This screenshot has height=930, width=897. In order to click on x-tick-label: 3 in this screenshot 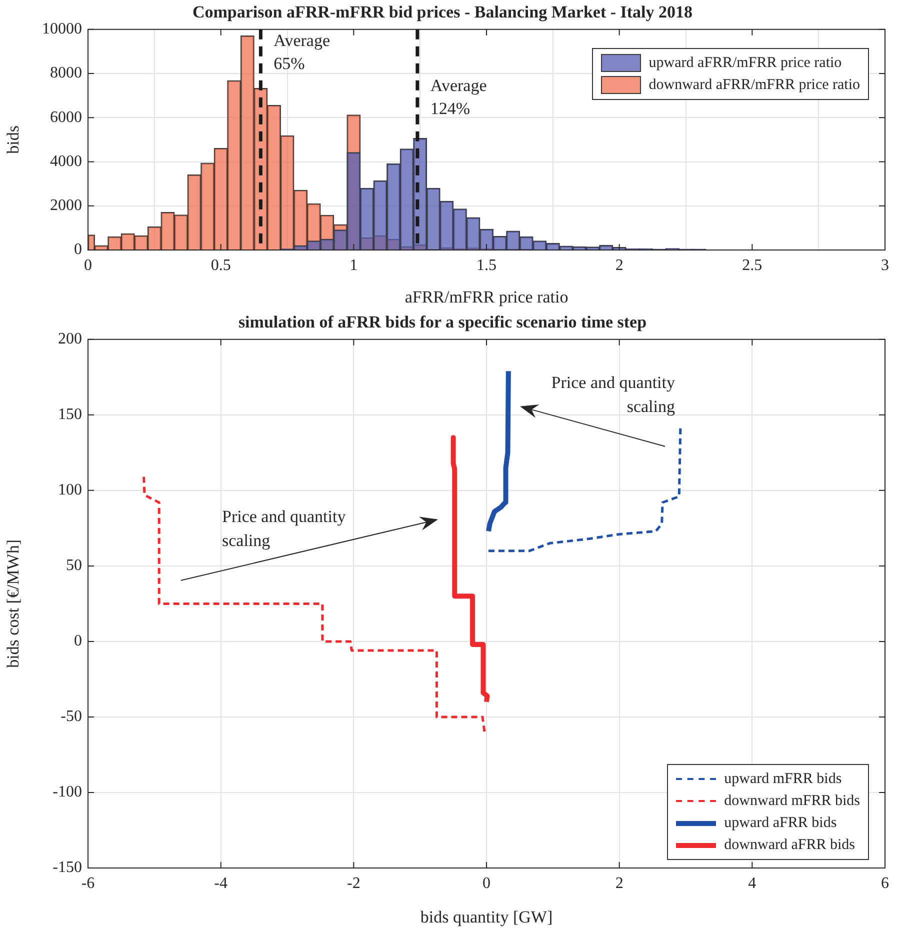, I will do `click(885, 265)`.